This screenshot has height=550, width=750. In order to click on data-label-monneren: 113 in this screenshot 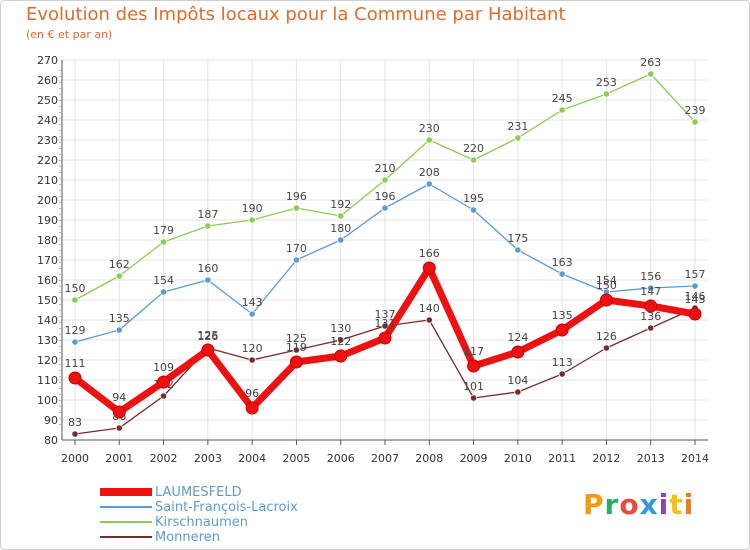, I will do `click(562, 362)`.